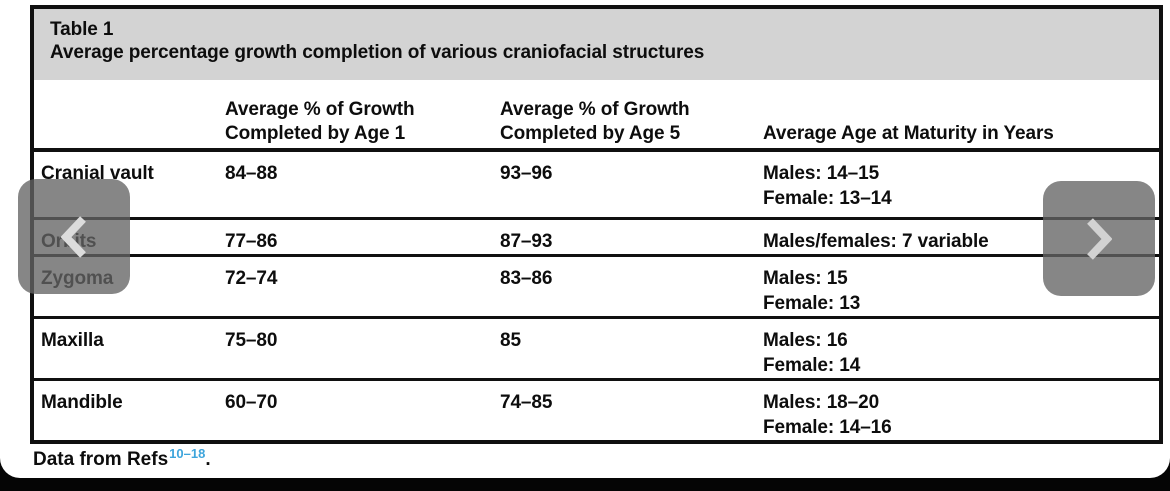 The width and height of the screenshot is (1170, 491). What do you see at coordinates (251, 340) in the screenshot?
I see `cell-age1: 75–80` at bounding box center [251, 340].